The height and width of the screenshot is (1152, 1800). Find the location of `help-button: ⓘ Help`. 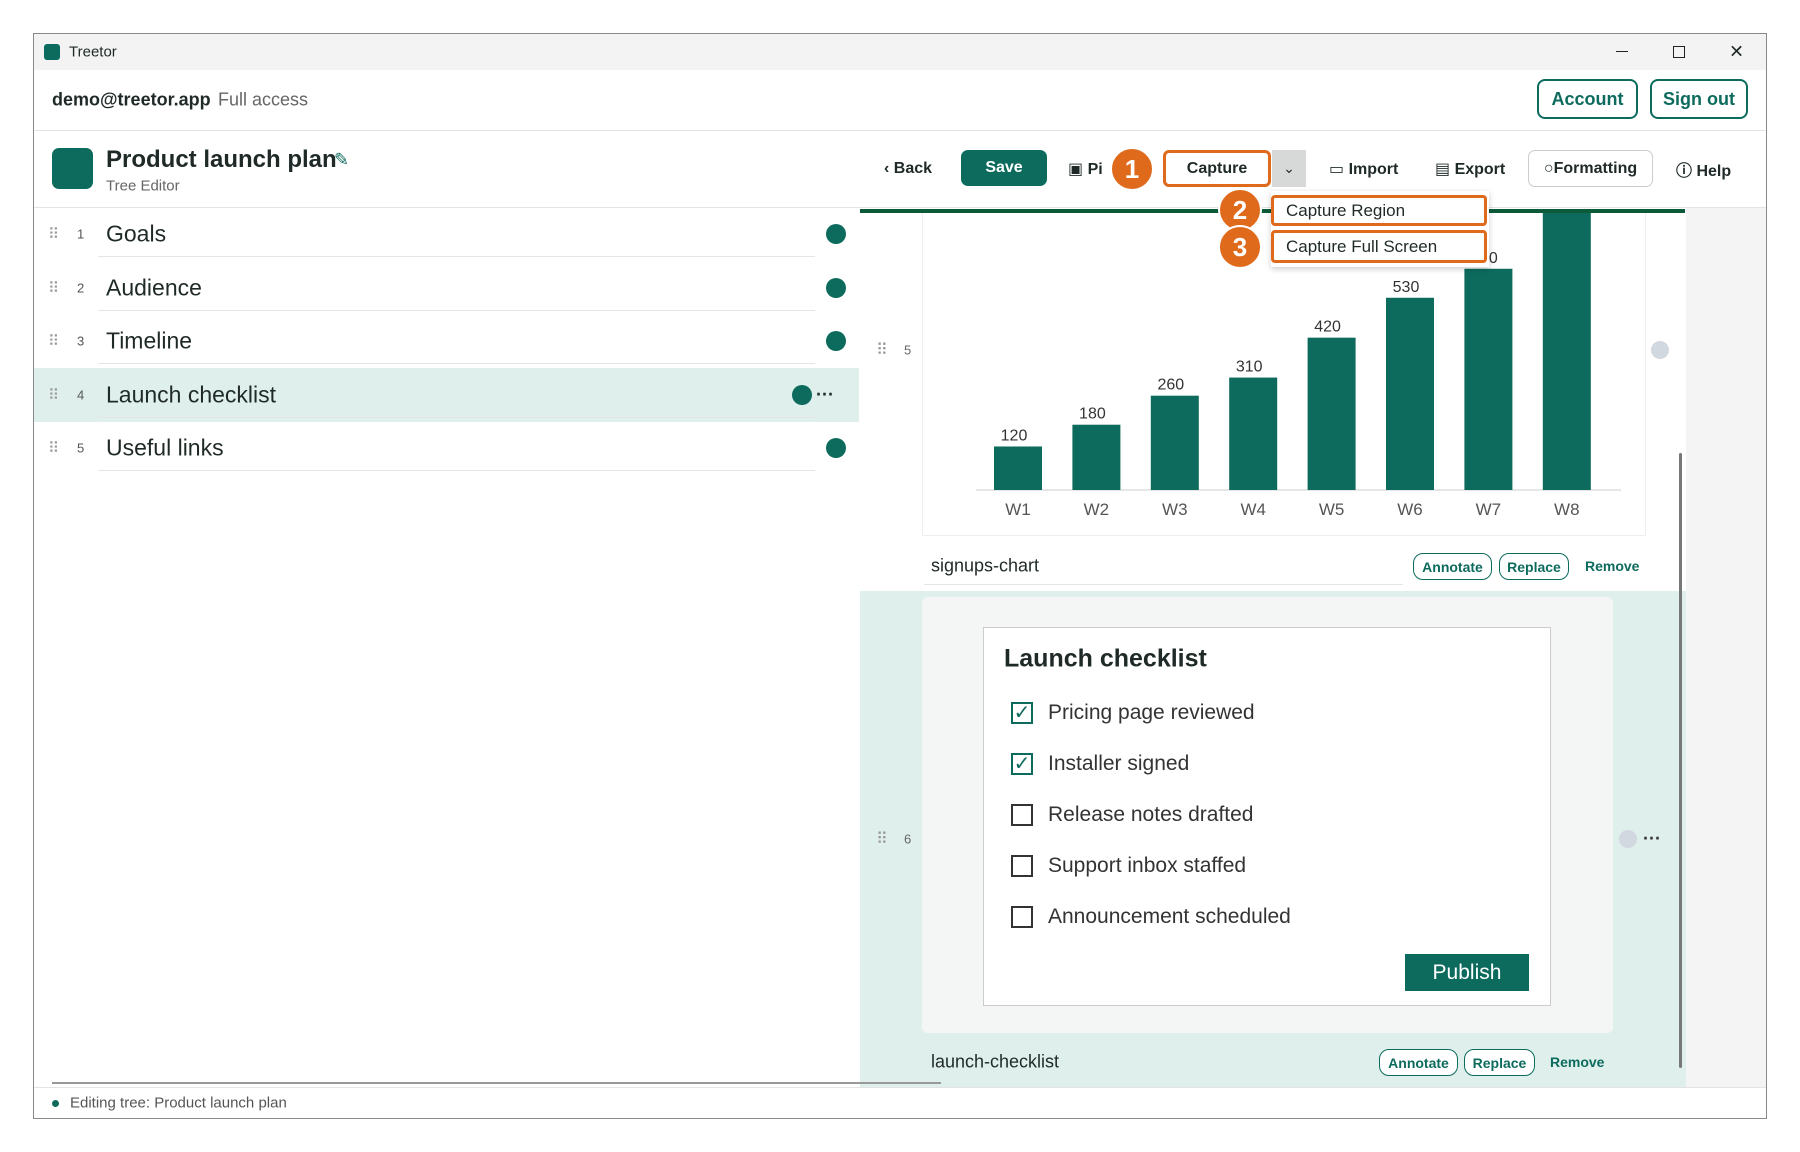

help-button: ⓘ Help is located at coordinates (1704, 171).